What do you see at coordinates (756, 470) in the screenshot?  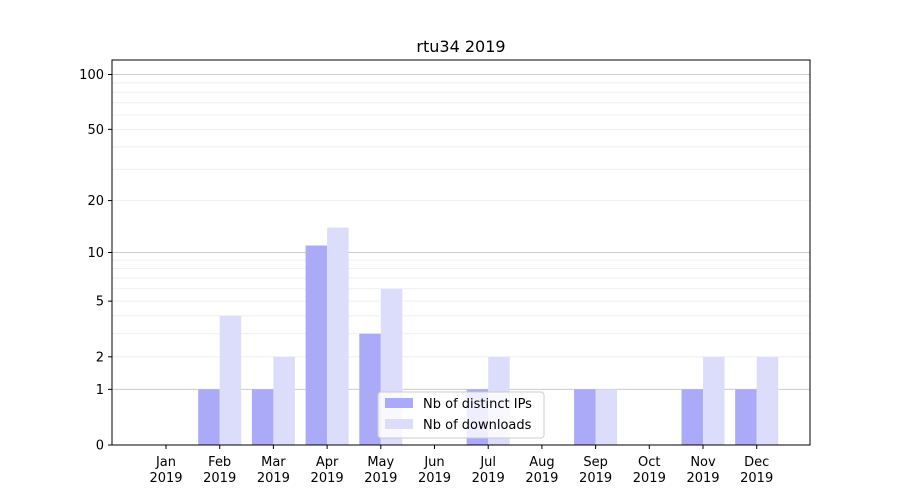 I see `x-tick-label: Dec 2019` at bounding box center [756, 470].